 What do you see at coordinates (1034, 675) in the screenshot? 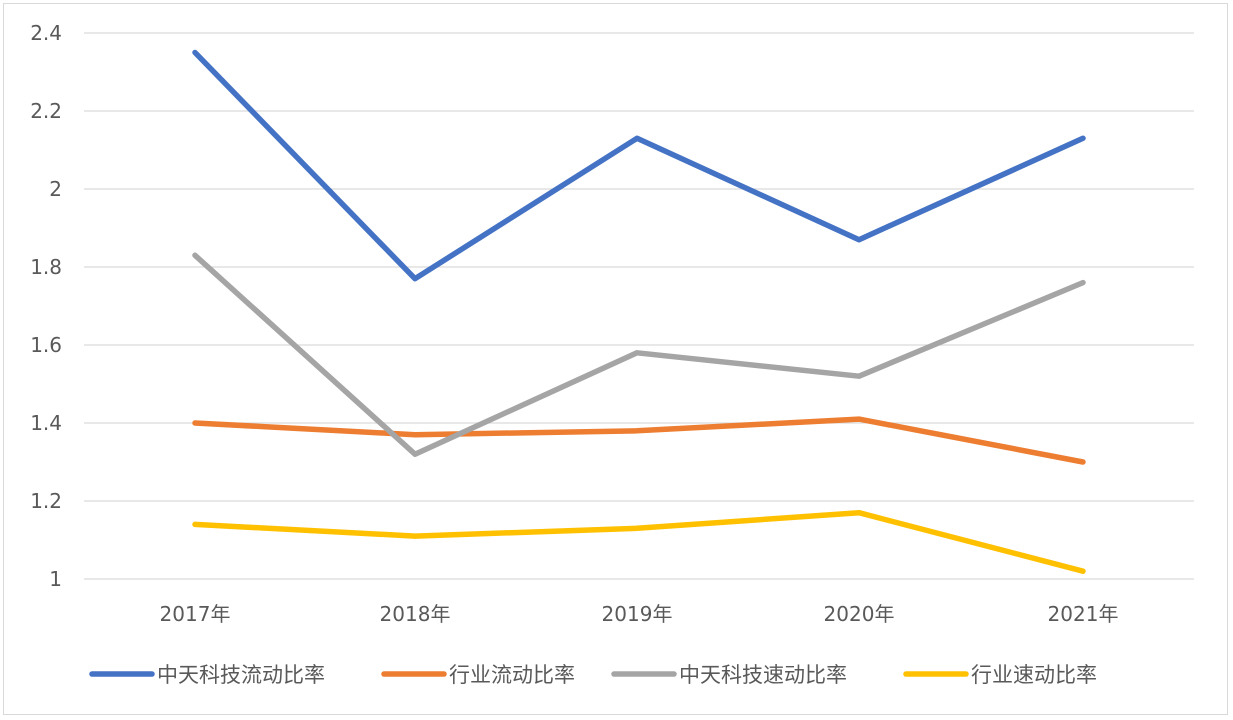
I see `legend-label: 行业速动比率` at bounding box center [1034, 675].